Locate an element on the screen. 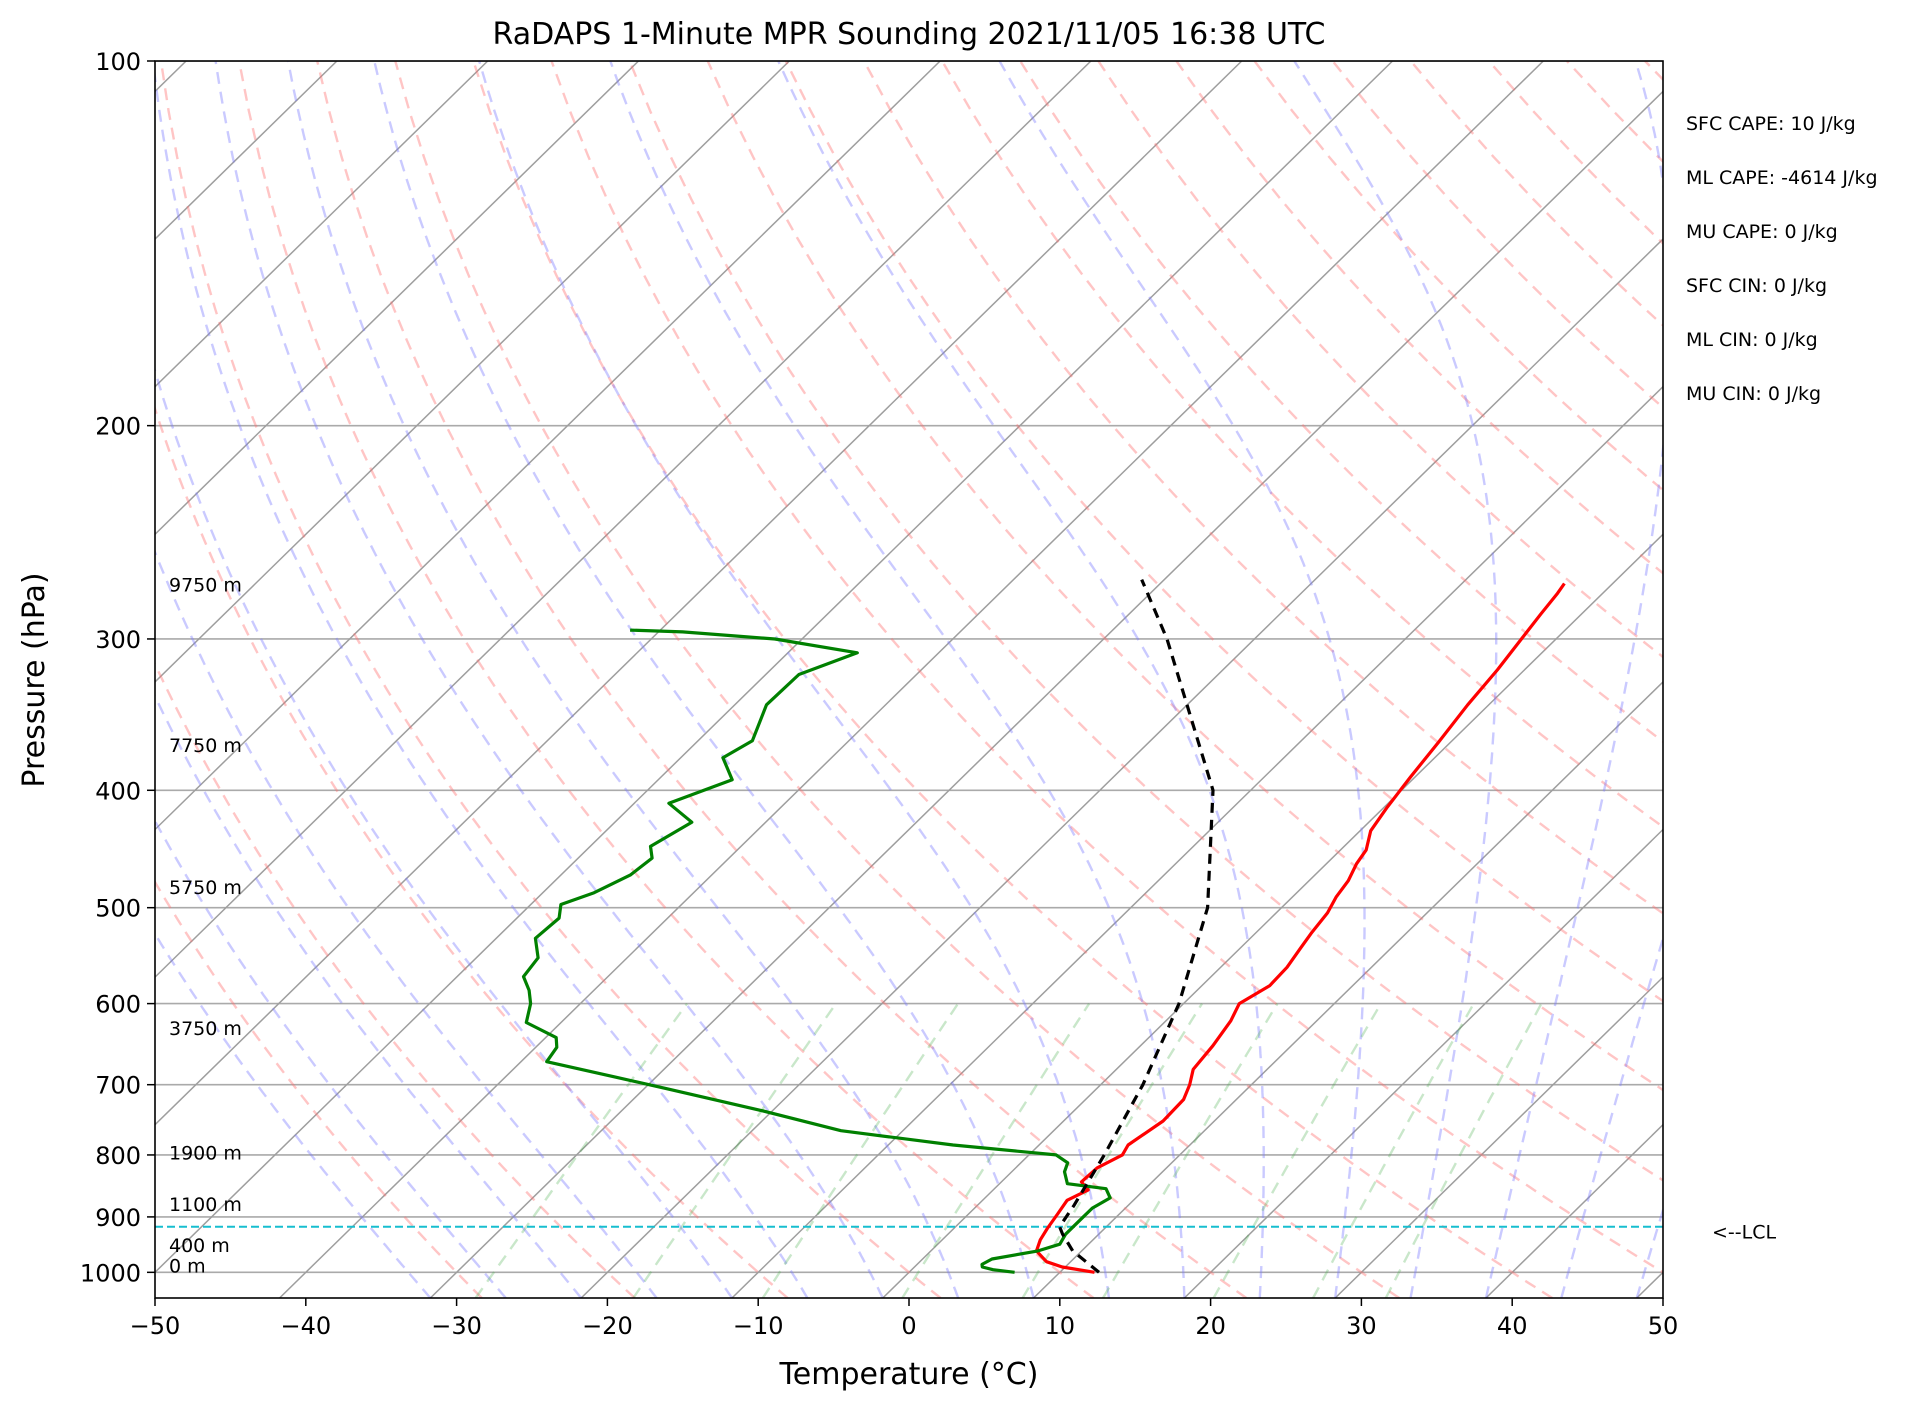  height-label: 7750 m is located at coordinates (205, 746).